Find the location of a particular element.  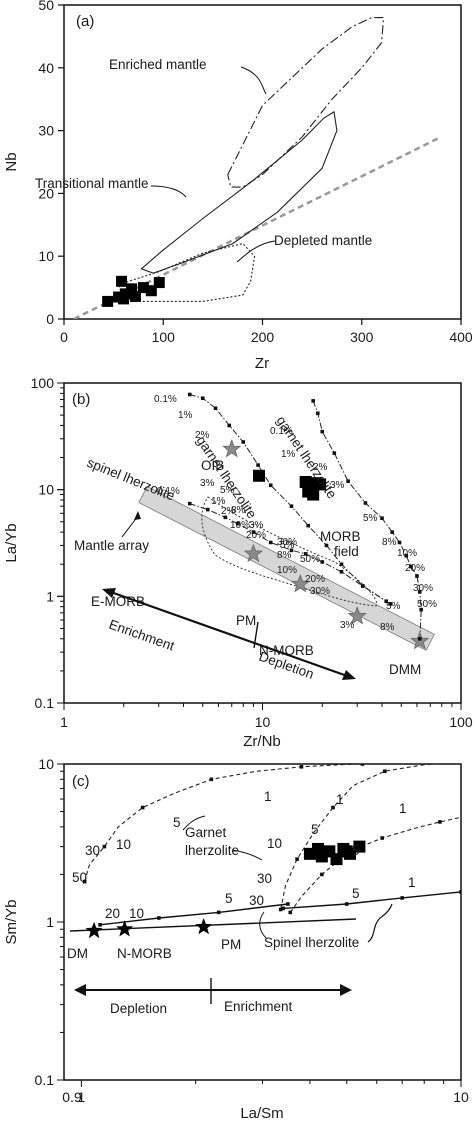

panel-a-reference-line is located at coordinates (257, 227).